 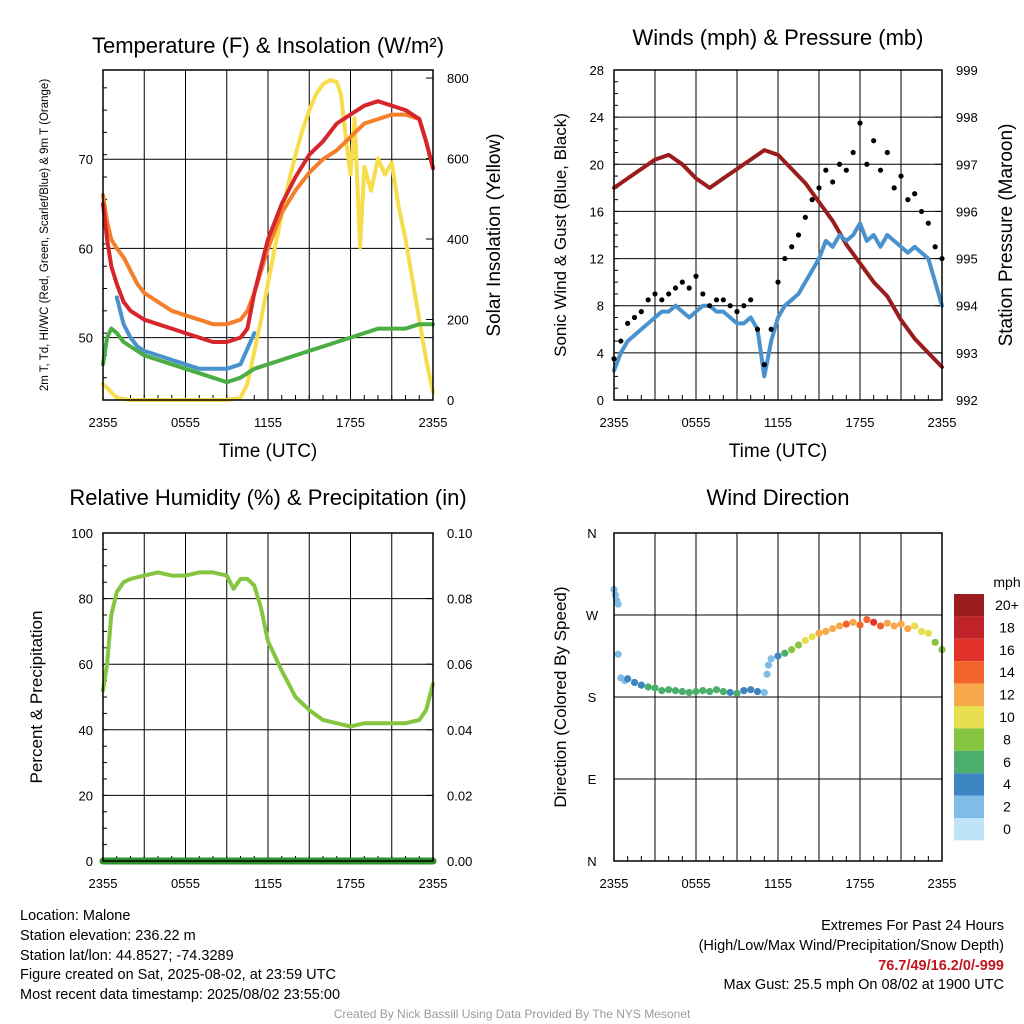 What do you see at coordinates (86, 338) in the screenshot?
I see `y-tick-label: 50` at bounding box center [86, 338].